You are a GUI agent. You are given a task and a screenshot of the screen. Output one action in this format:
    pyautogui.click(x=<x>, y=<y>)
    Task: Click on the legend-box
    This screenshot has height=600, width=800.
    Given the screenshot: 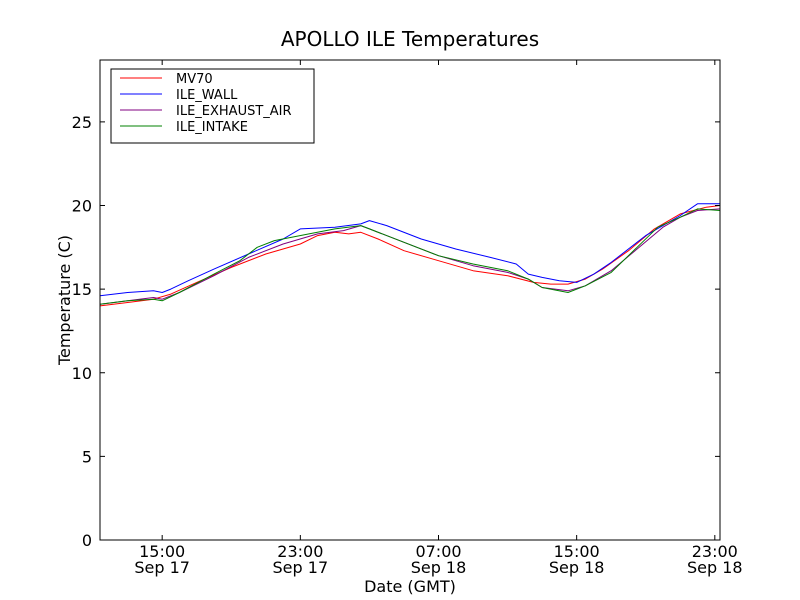 What is the action you would take?
    pyautogui.click(x=212, y=106)
    